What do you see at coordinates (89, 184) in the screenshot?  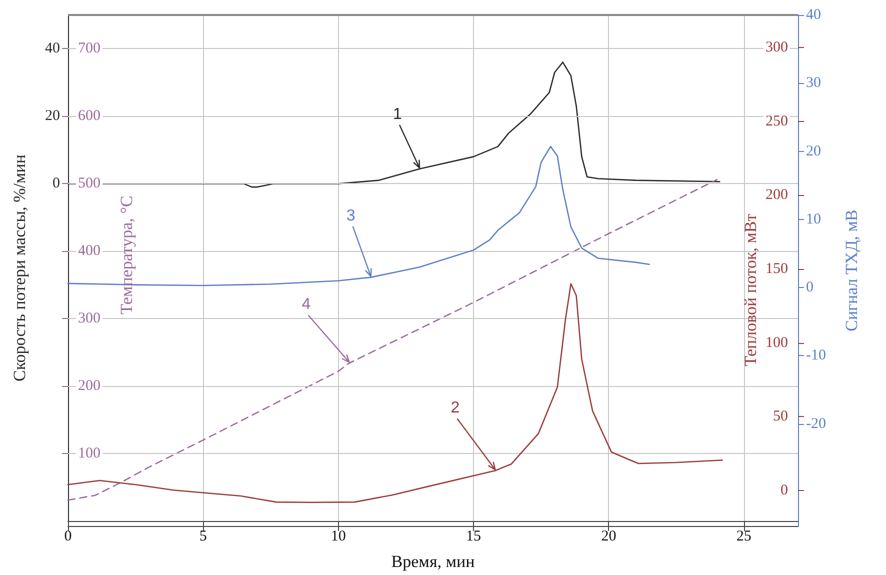 I see `y2-tick-label: 500` at bounding box center [89, 184].